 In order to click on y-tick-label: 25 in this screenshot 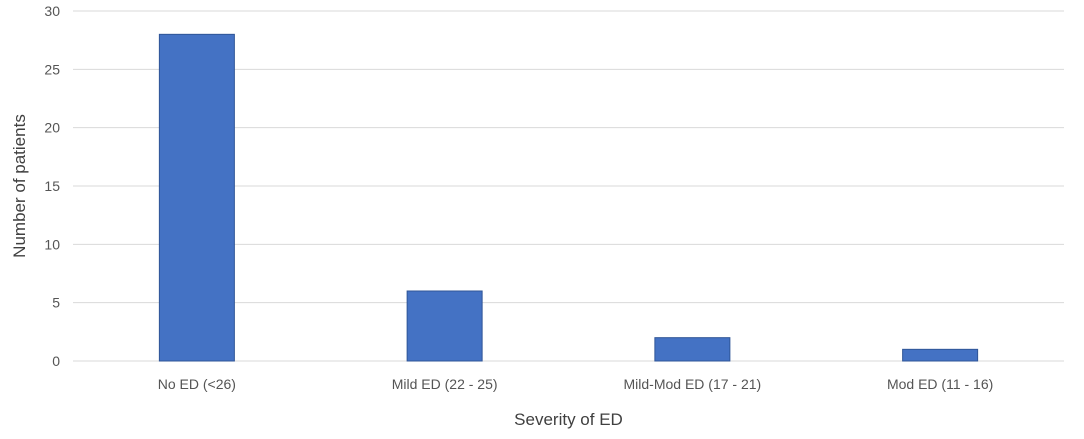, I will do `click(52, 69)`.